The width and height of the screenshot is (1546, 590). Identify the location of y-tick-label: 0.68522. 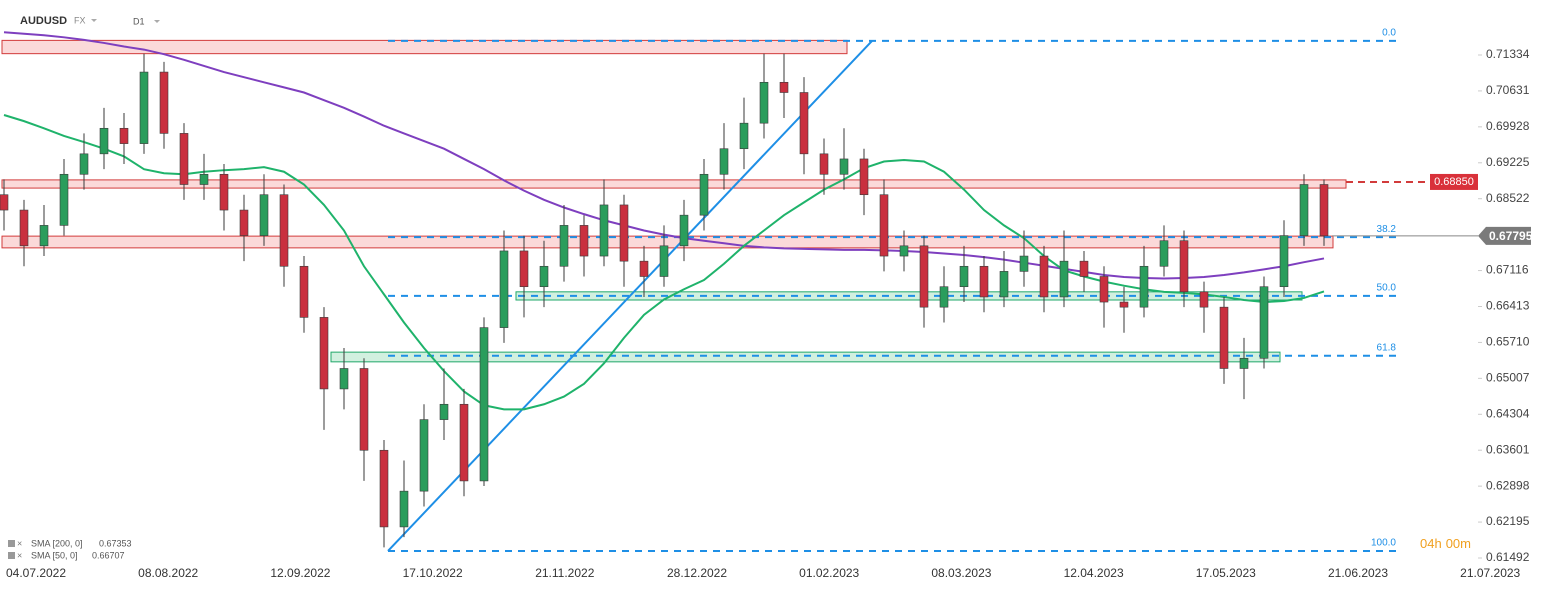
(1508, 198).